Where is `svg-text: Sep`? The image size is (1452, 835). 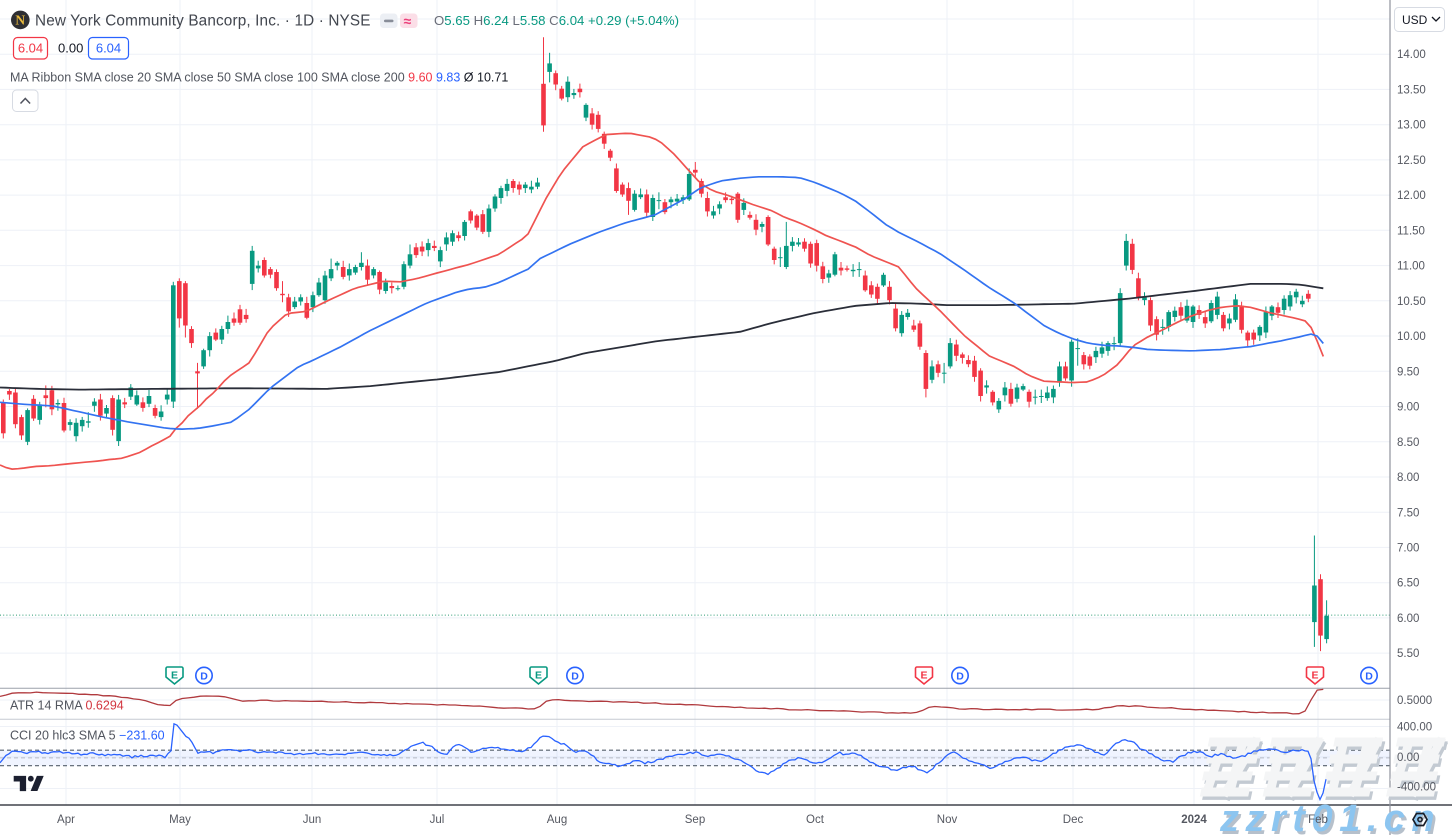
svg-text: Sep is located at coordinates (695, 820).